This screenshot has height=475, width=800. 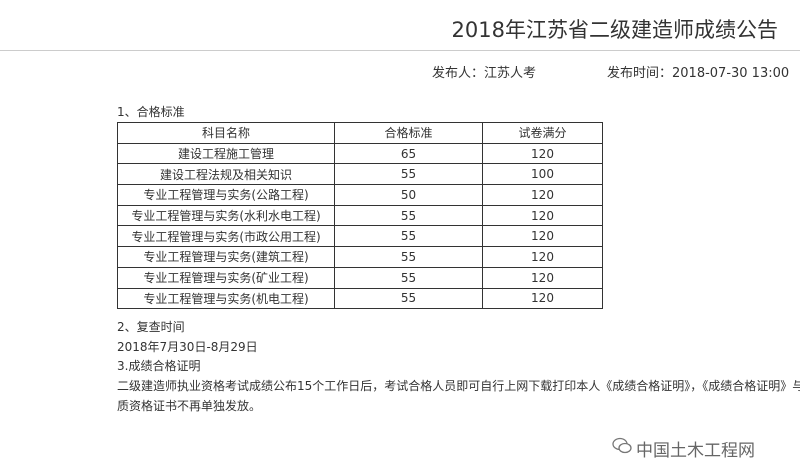 I want to click on table-cell: 专业工程管理与实务(水利水电工程), so click(x=226, y=215).